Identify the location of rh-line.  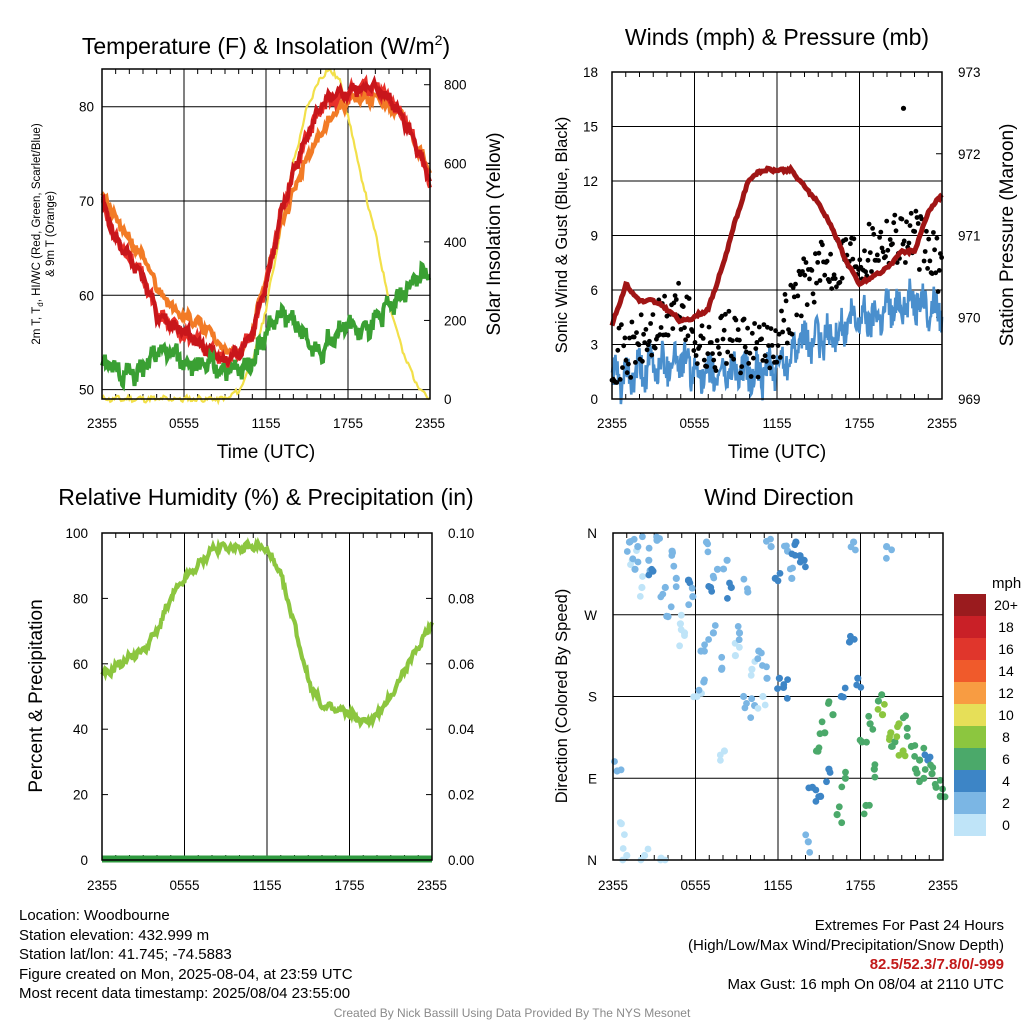
(267, 633).